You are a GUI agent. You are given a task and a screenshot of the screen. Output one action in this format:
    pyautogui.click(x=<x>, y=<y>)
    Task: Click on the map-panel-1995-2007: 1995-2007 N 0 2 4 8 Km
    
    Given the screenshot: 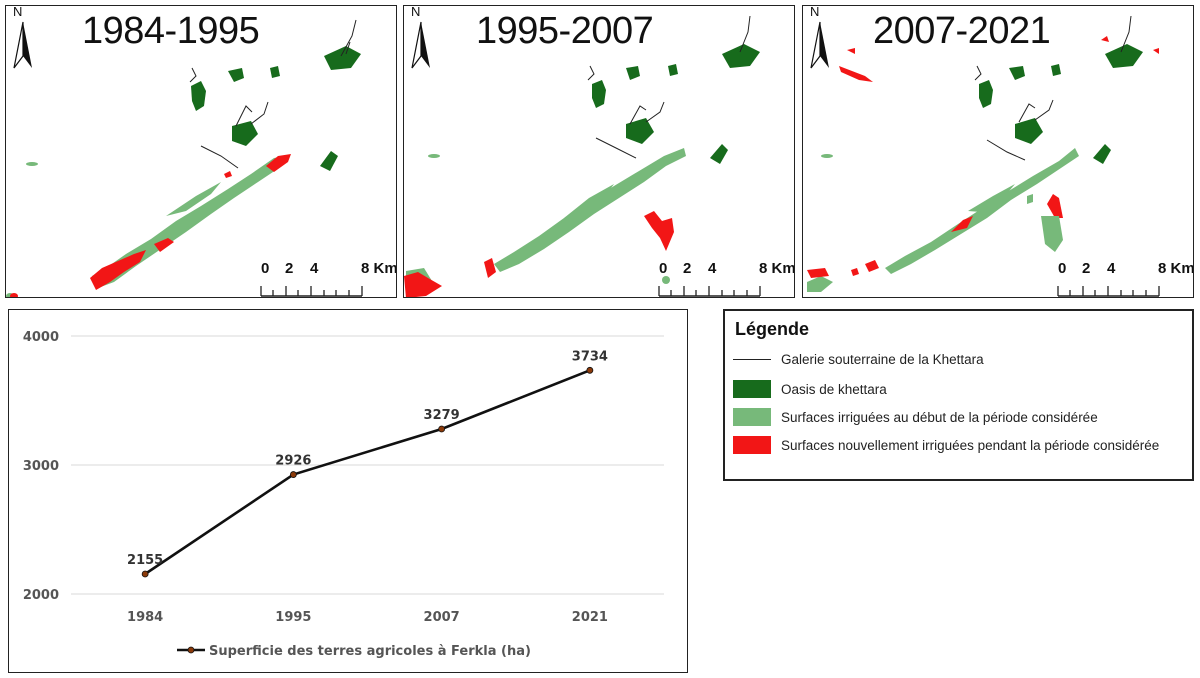 What is the action you would take?
    pyautogui.click(x=599, y=151)
    